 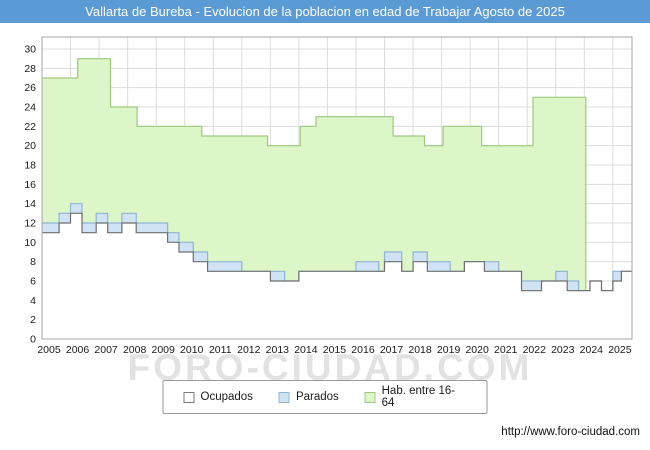 What do you see at coordinates (33, 282) in the screenshot?
I see `svg-text: 6` at bounding box center [33, 282].